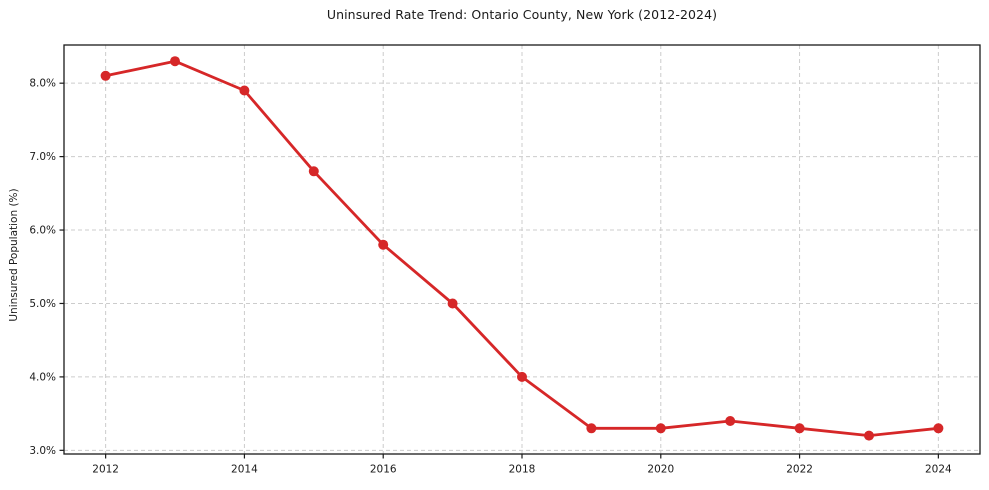 This screenshot has width=989, height=490. What do you see at coordinates (42, 231) in the screenshot?
I see `y-tick-label: 6.0%` at bounding box center [42, 231].